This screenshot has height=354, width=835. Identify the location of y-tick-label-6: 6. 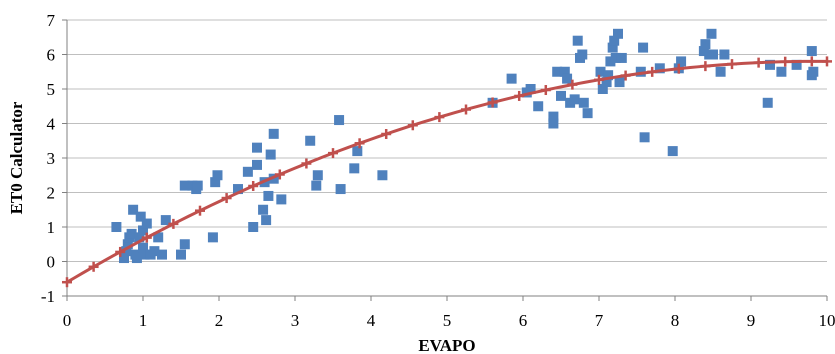
(51, 55).